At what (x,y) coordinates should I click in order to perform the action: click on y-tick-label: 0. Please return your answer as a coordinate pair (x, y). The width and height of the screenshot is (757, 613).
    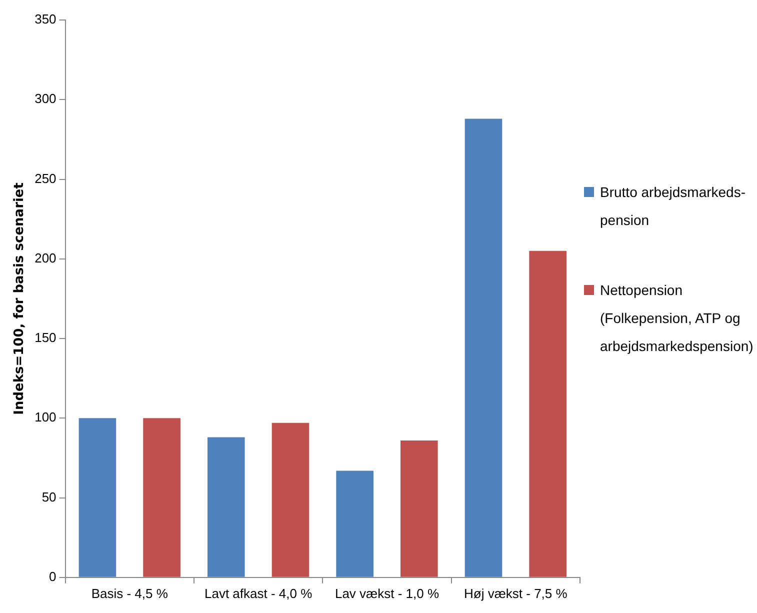
    Looking at the image, I should click on (52, 576).